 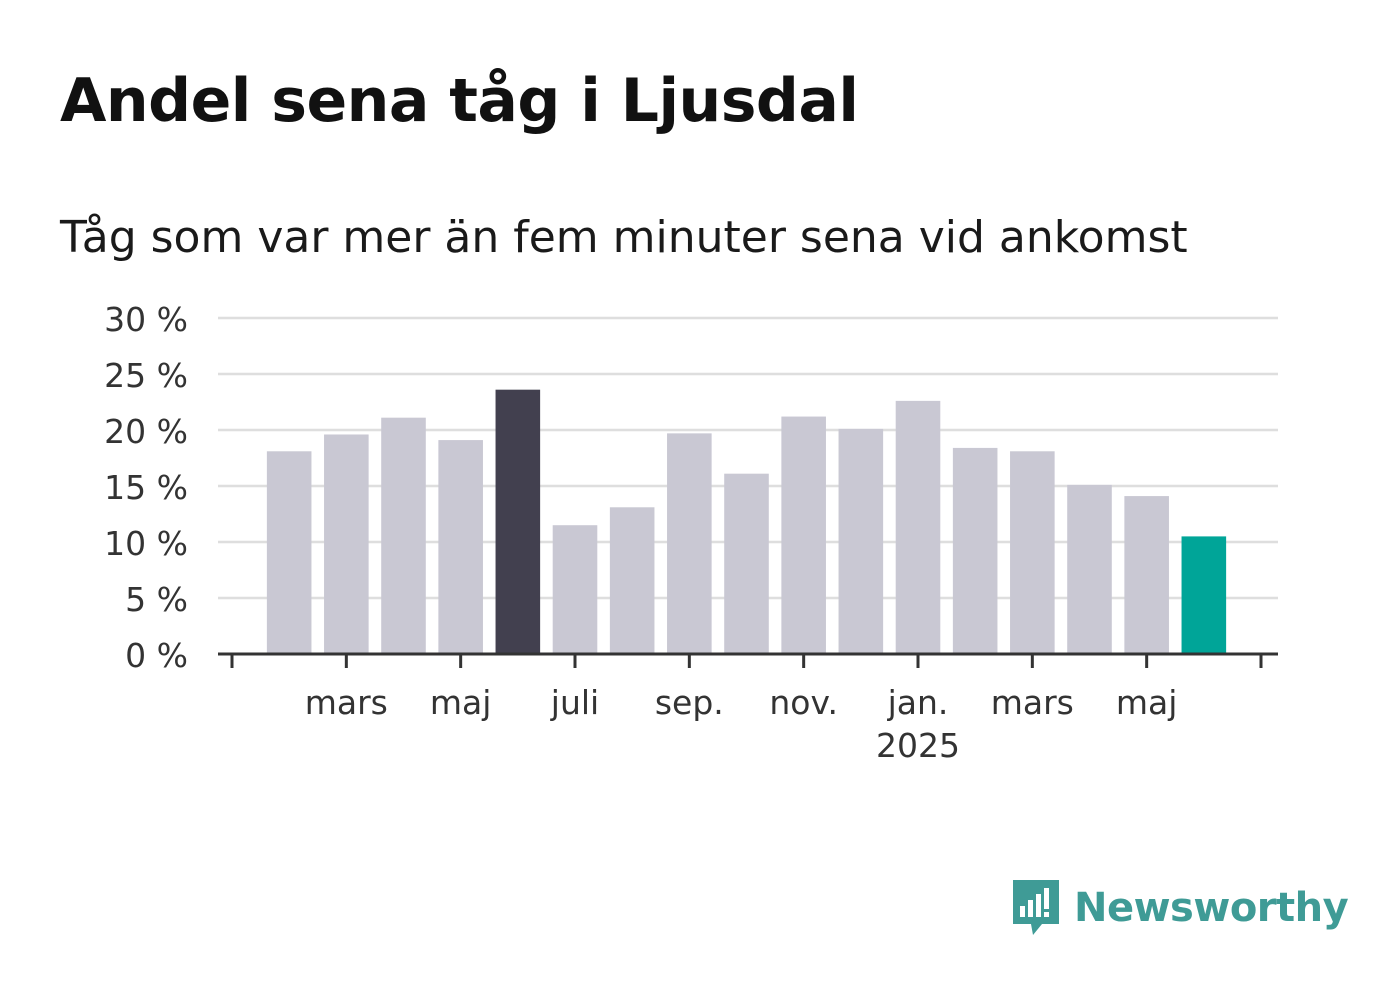 I want to click on newsworthy-logo: Newsworthy, so click(x=1179, y=908).